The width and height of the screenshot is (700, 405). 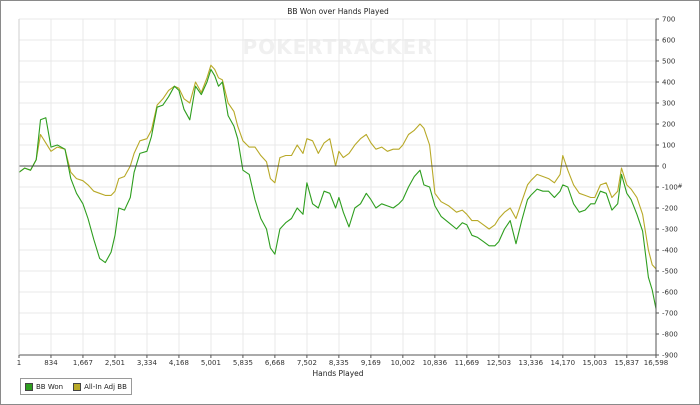 What do you see at coordinates (668, 41) in the screenshot?
I see `y-tick-label: 600` at bounding box center [668, 41].